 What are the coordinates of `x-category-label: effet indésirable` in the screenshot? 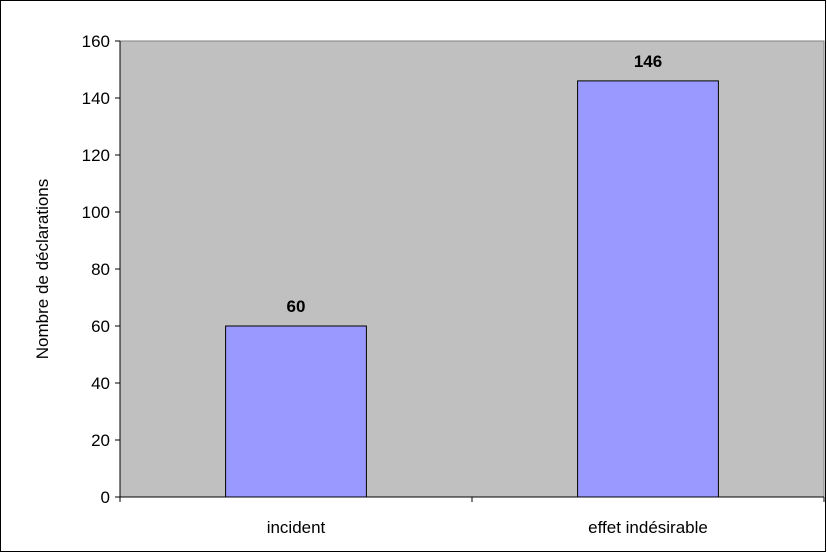 It's located at (648, 527).